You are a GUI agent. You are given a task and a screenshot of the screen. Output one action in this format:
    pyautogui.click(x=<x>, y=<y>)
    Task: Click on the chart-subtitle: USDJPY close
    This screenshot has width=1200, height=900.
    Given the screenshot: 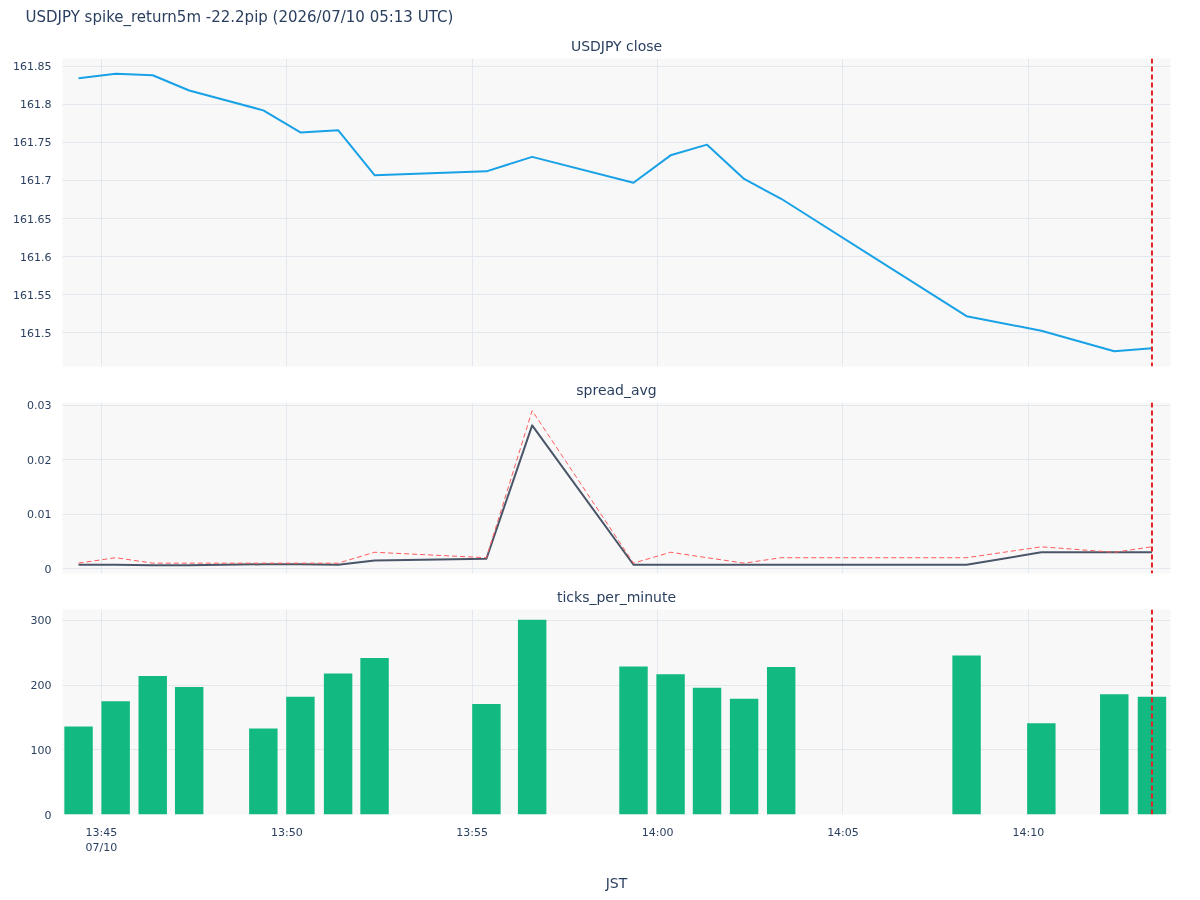 What is the action you would take?
    pyautogui.click(x=616, y=45)
    